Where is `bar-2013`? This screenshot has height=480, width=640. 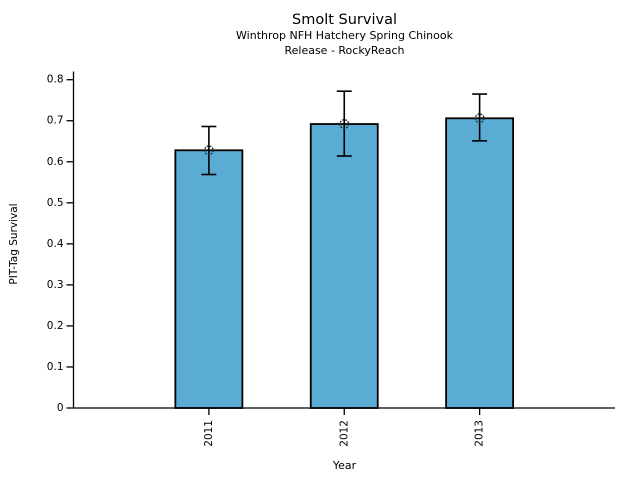
bar-2013 is located at coordinates (480, 263).